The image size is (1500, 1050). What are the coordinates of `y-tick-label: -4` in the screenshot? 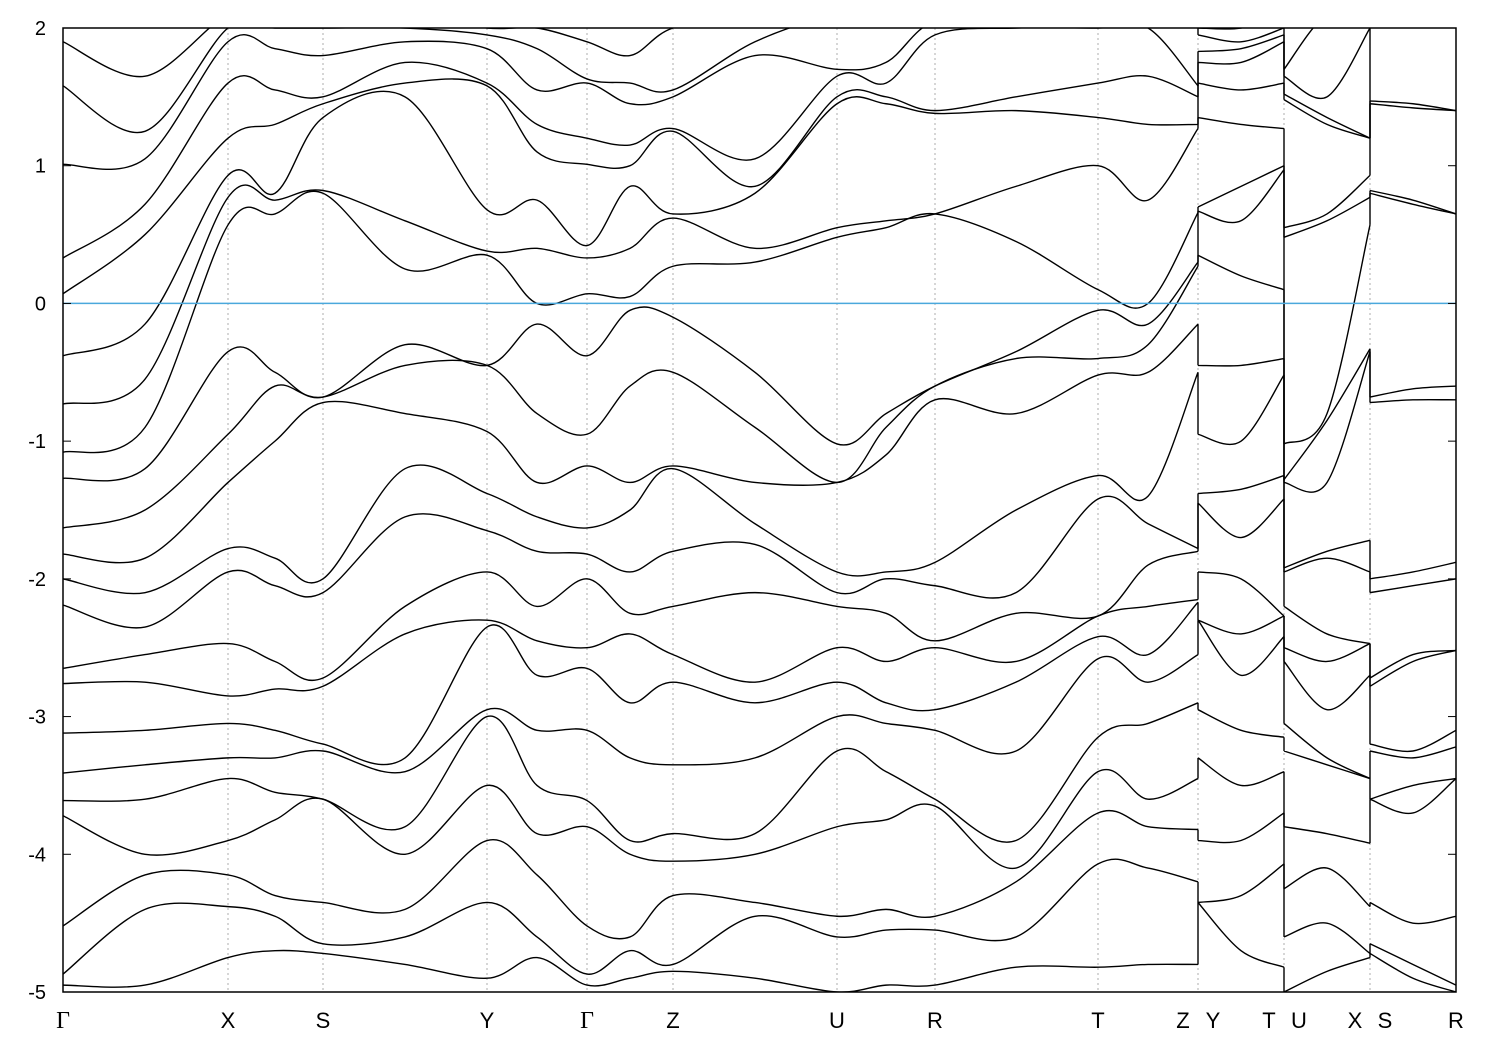 It's located at (37, 855).